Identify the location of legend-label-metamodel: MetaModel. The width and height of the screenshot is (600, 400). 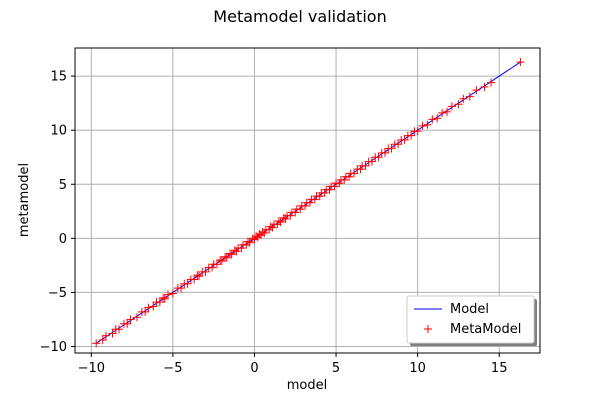
(485, 329).